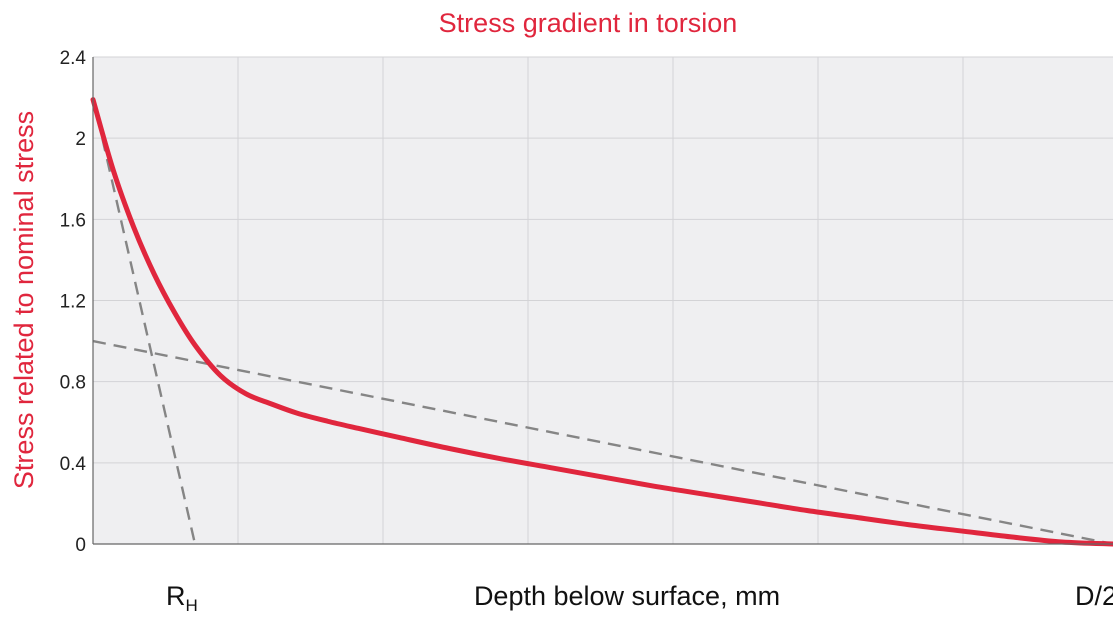 The image size is (1113, 621). Describe the element at coordinates (588, 23) in the screenshot. I see `chart-title: Stress gradient in torsion` at that location.